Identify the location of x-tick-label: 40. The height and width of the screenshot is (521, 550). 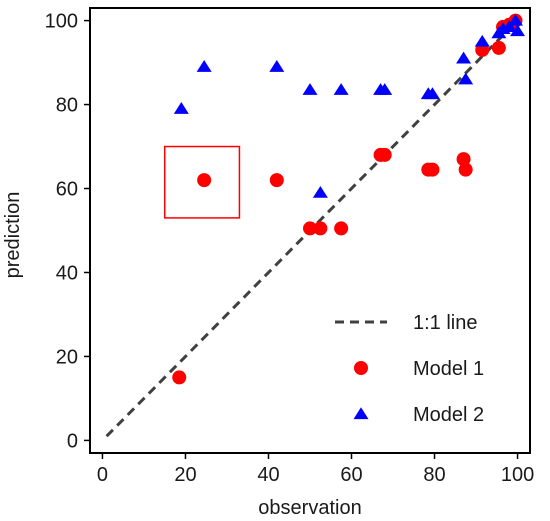
(268, 475).